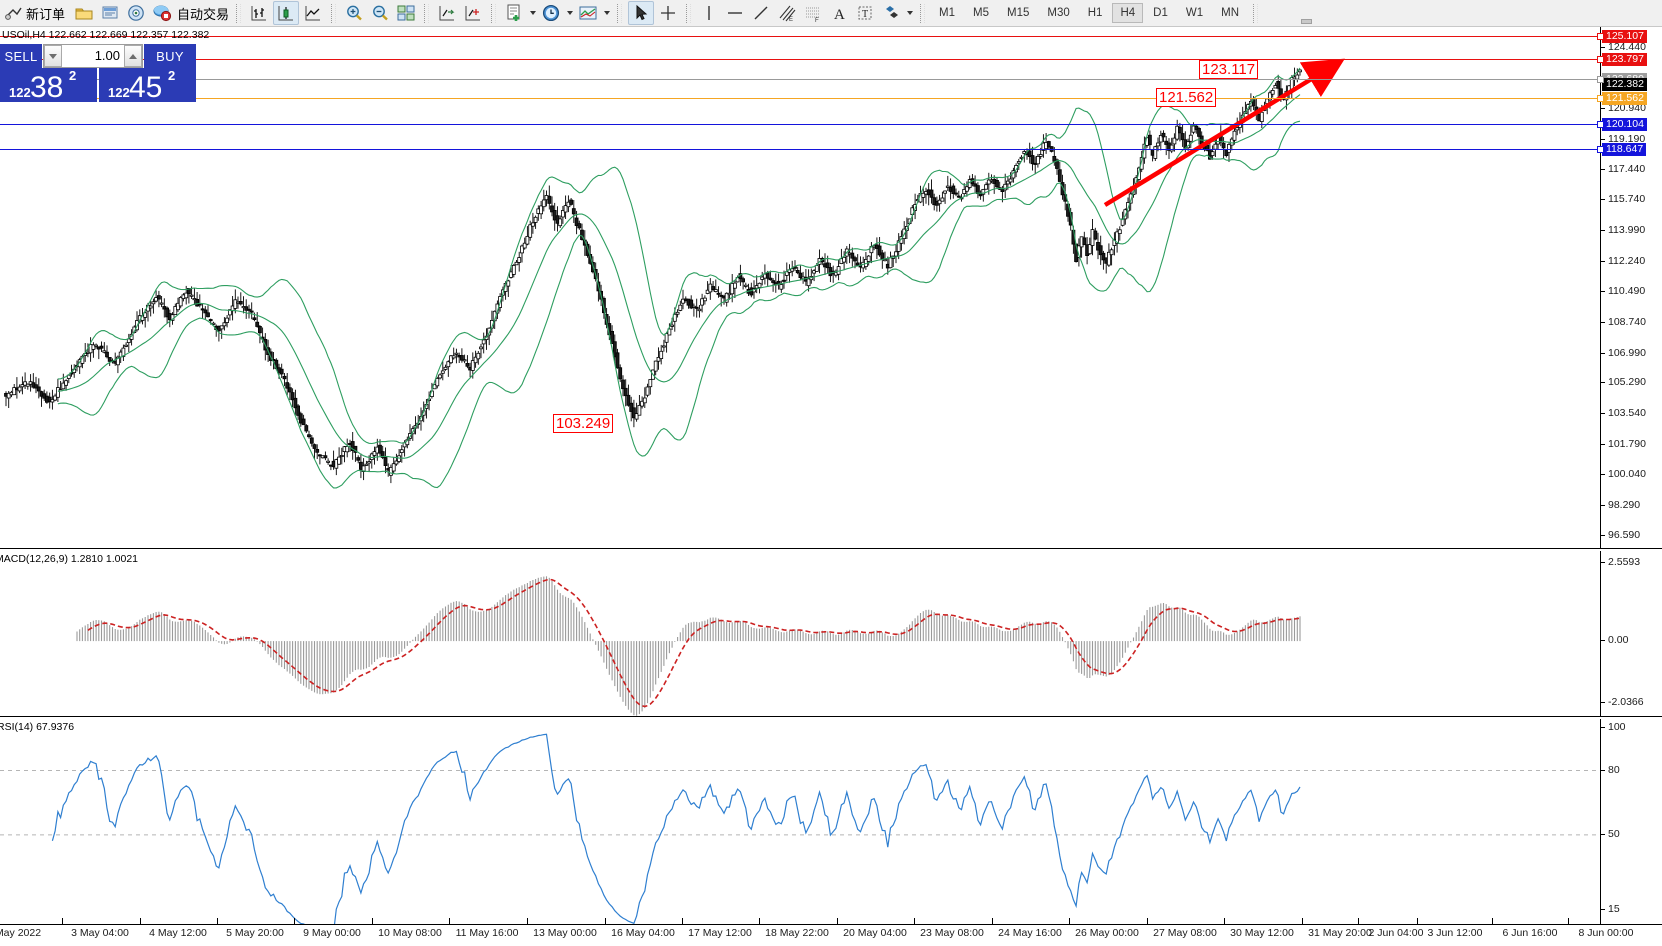  I want to click on candlestick-chart-button, so click(286, 13).